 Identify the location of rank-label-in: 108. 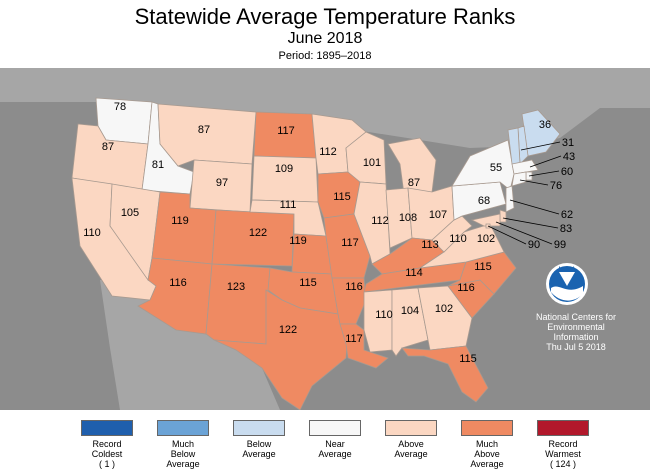
(408, 218).